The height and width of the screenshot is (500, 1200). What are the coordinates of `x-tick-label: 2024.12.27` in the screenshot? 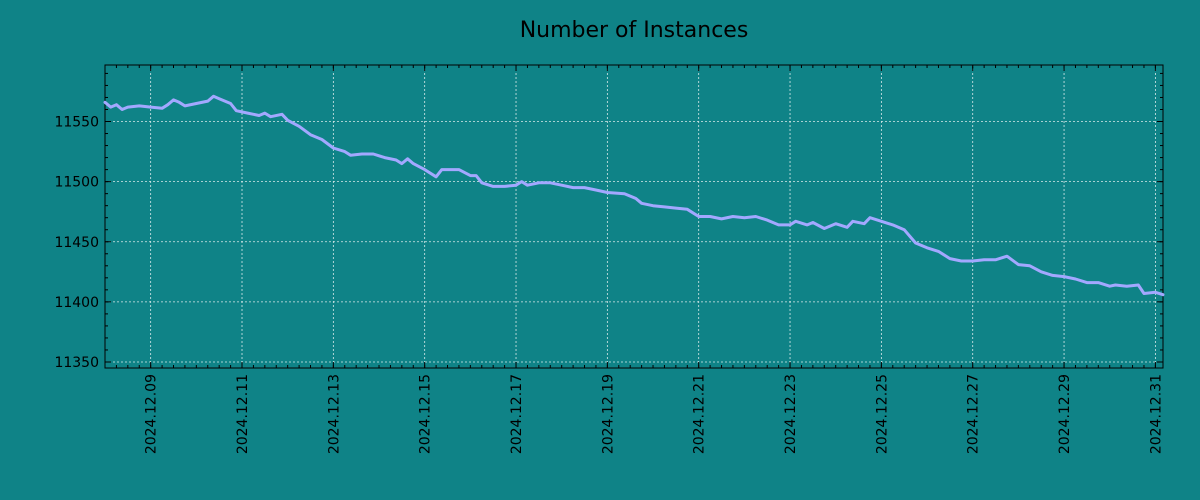 It's located at (974, 414).